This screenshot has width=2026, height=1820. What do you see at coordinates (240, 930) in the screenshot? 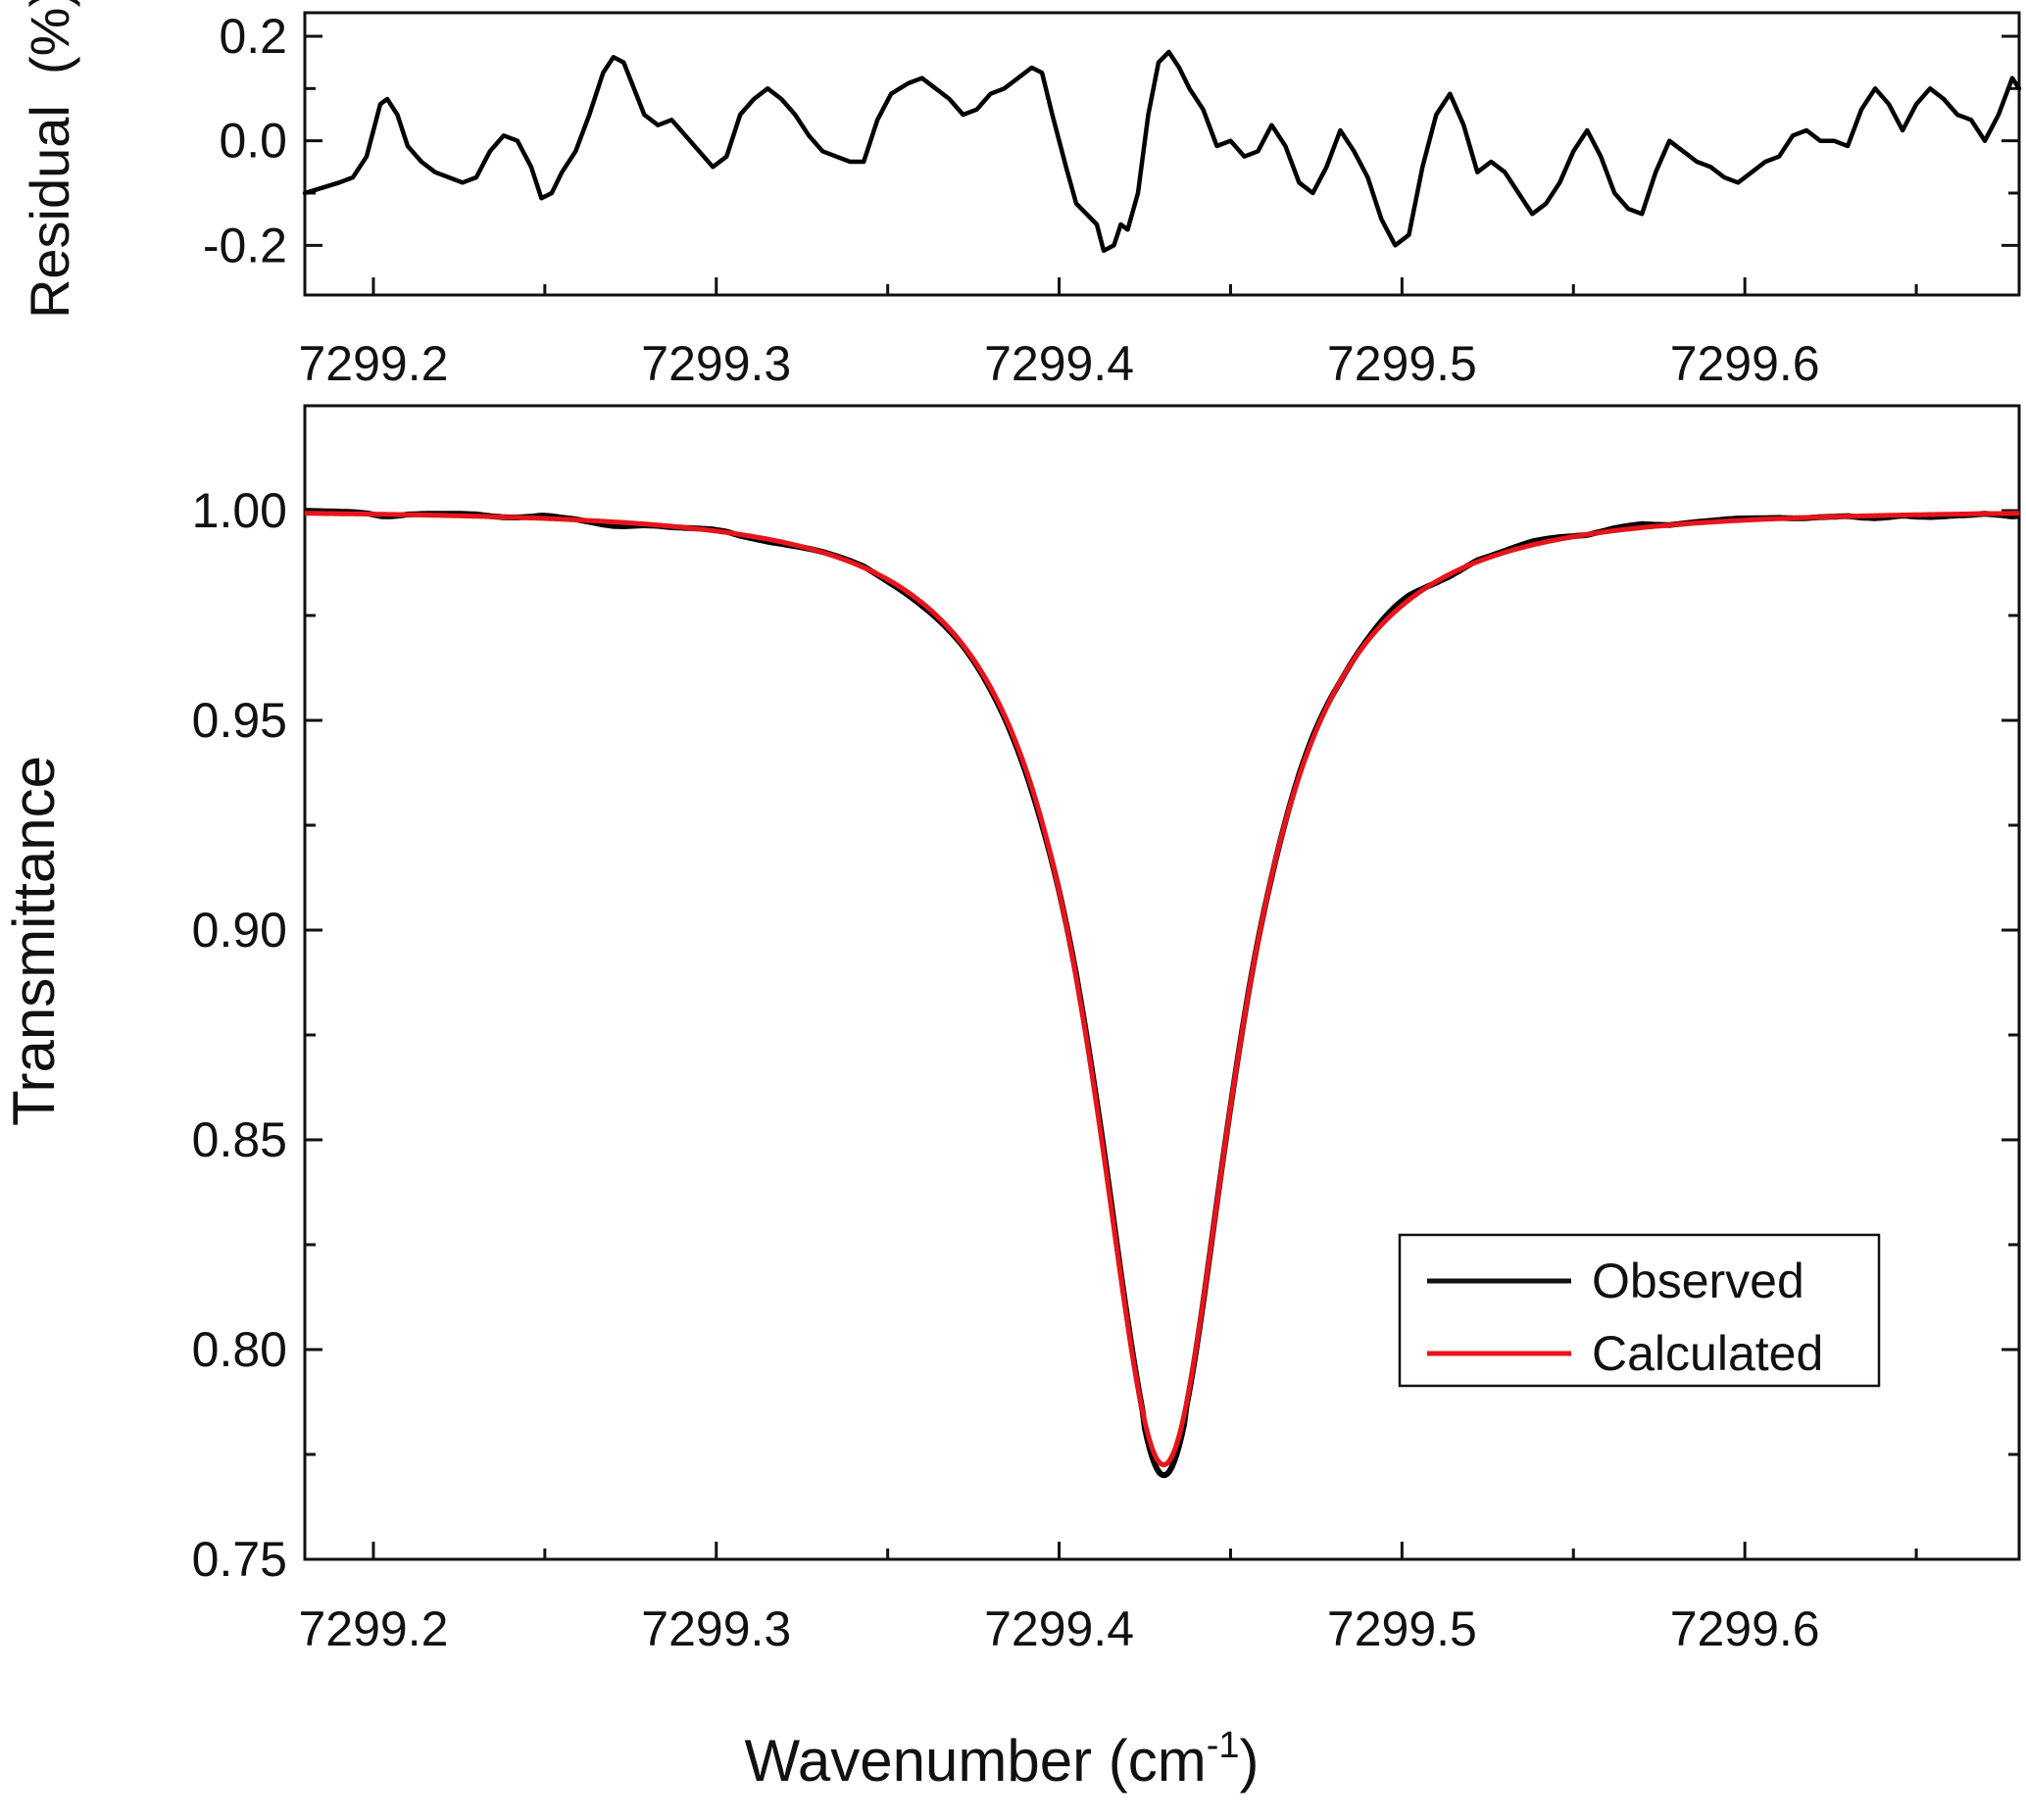
I see `transmittance-y-tick-label: 0.90` at bounding box center [240, 930].